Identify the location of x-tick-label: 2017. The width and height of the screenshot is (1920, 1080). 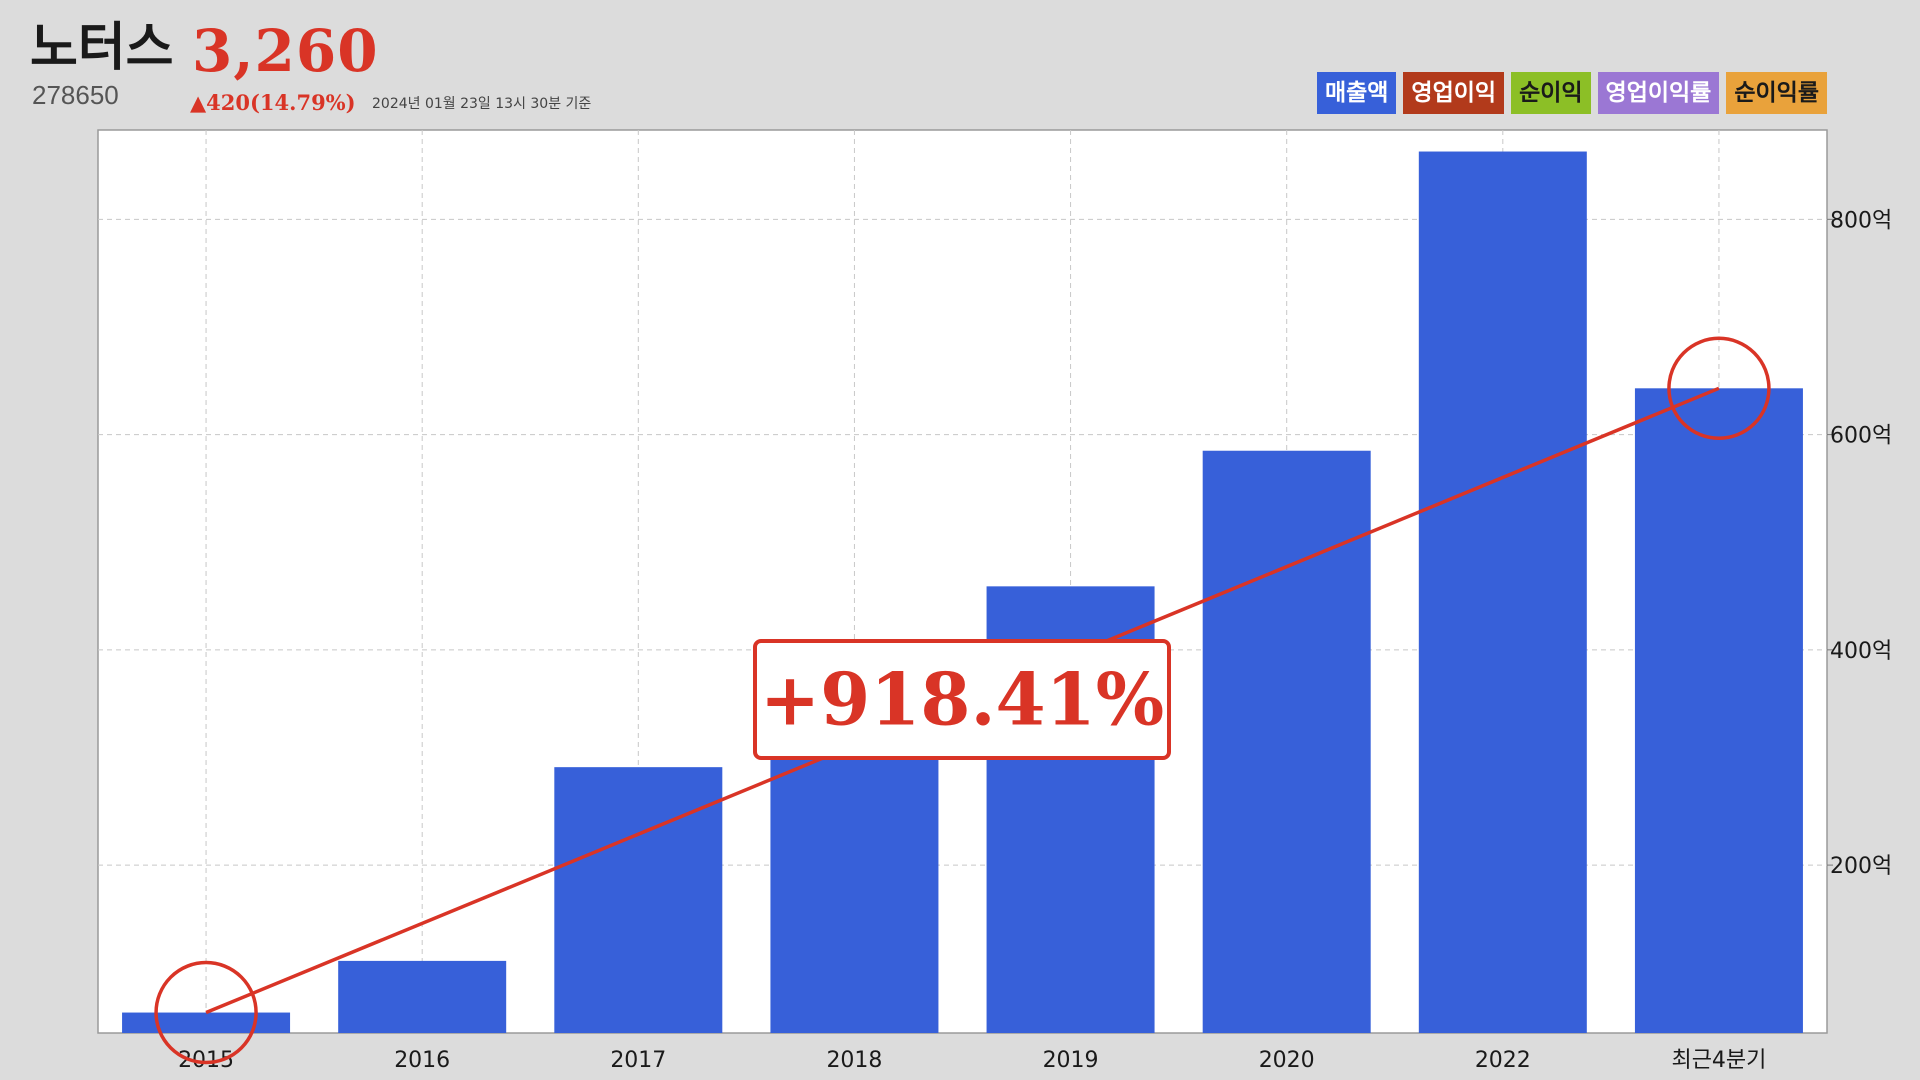
(638, 1060).